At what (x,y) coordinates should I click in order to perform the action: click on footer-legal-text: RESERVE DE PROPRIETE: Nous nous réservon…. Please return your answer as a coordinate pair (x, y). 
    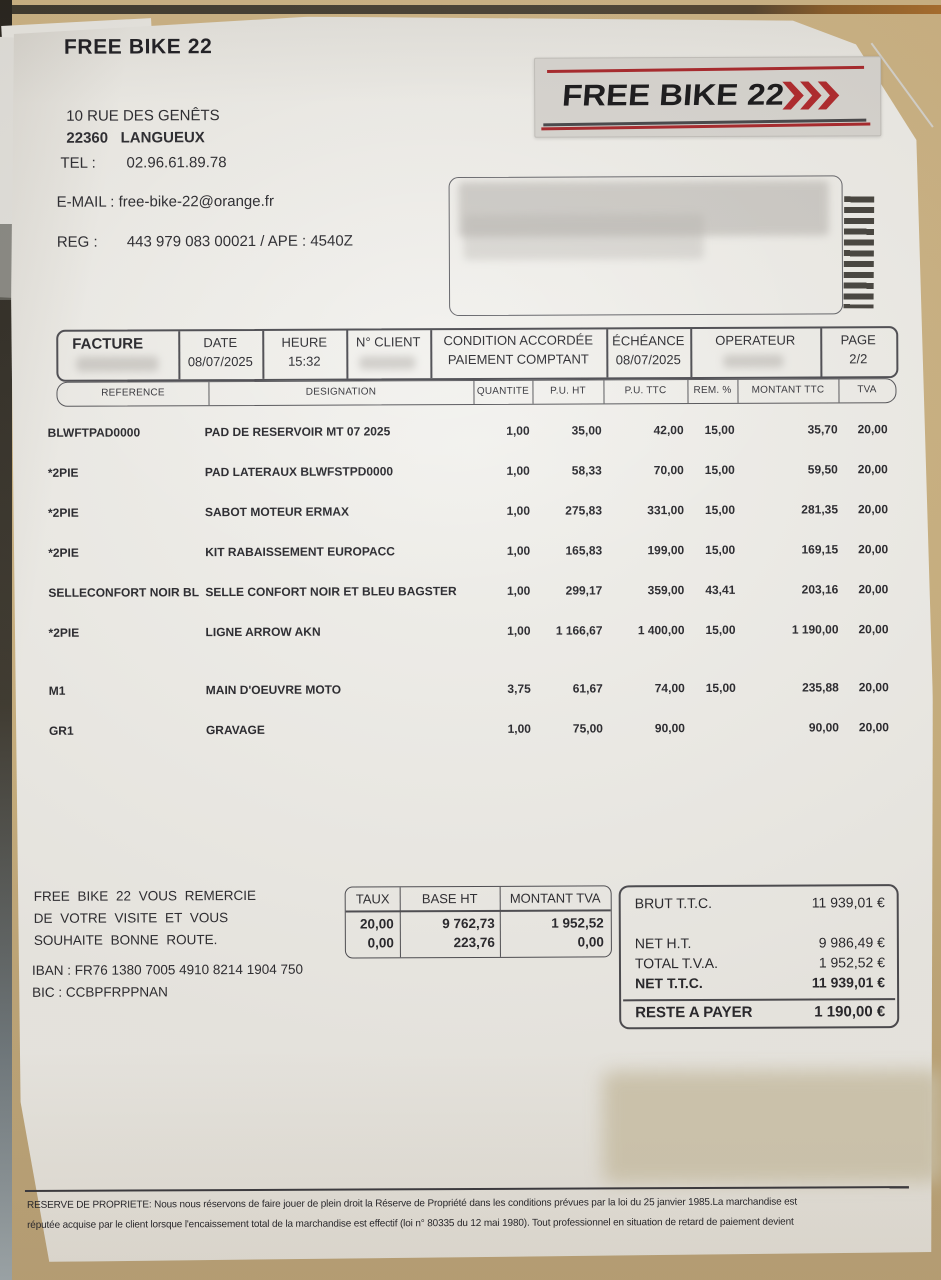
    Looking at the image, I should click on (477, 1214).